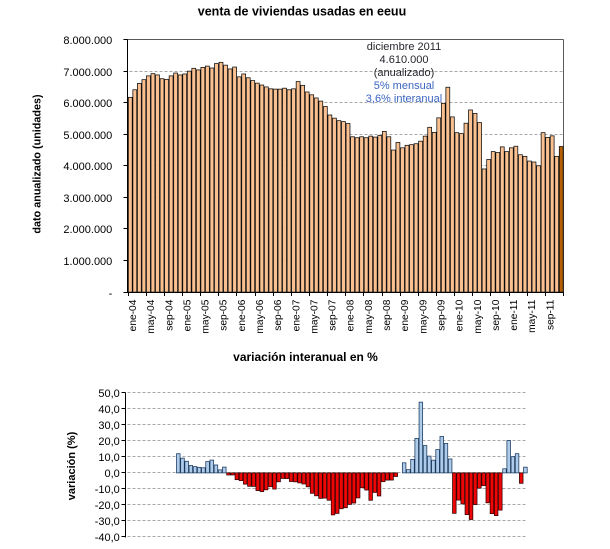  I want to click on svg-text: variación interanual en %, so click(305, 357).